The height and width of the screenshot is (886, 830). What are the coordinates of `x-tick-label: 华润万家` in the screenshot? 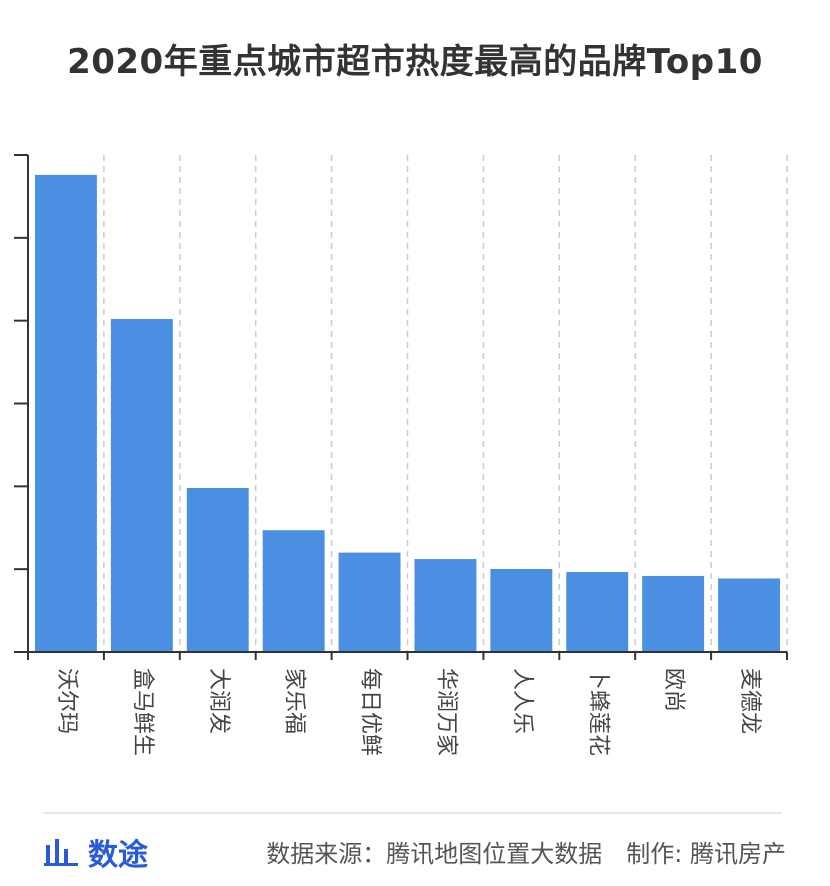 It's located at (445, 712).